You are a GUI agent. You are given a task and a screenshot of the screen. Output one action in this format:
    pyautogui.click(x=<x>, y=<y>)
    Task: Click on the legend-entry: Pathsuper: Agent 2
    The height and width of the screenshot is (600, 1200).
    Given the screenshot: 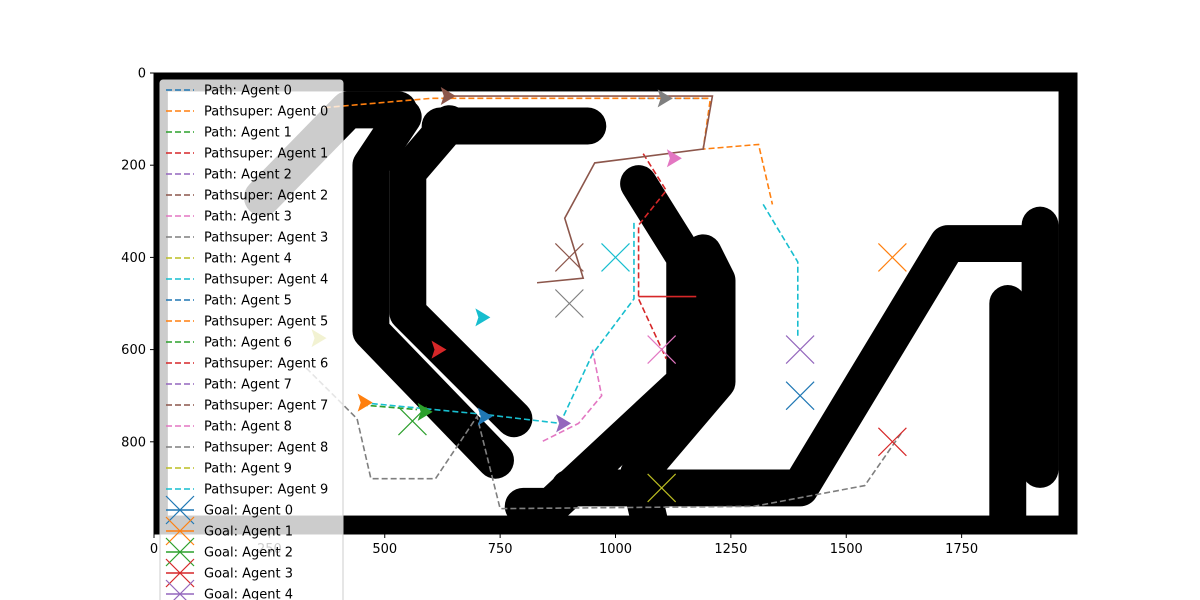 What is the action you would take?
    pyautogui.click(x=247, y=196)
    